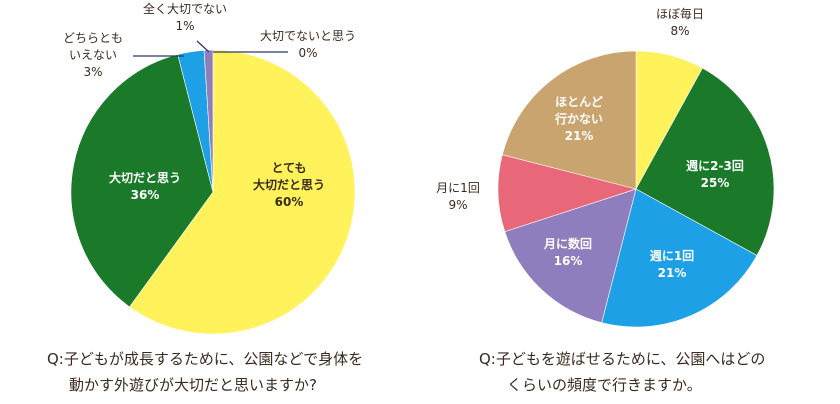 This screenshot has height=404, width=840. Describe the element at coordinates (458, 205) in the screenshot. I see `label-value: 9%` at that location.